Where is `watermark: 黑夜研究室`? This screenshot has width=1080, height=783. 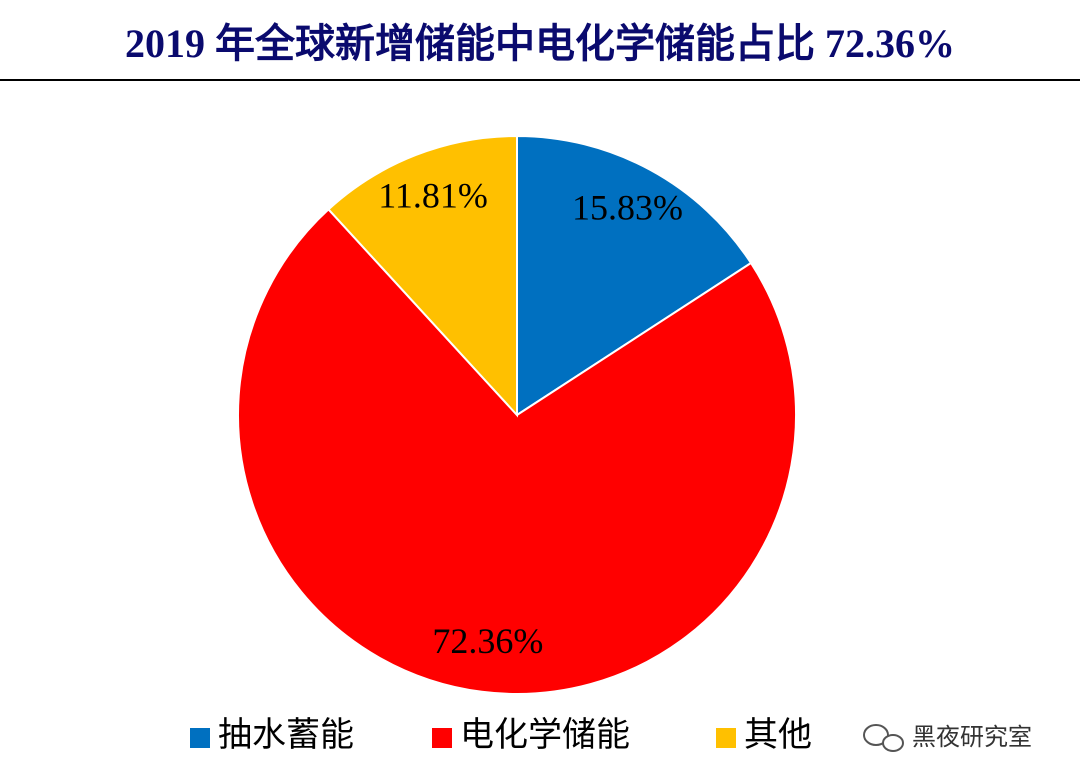
watermark: 黑夜研究室 is located at coordinates (947, 737).